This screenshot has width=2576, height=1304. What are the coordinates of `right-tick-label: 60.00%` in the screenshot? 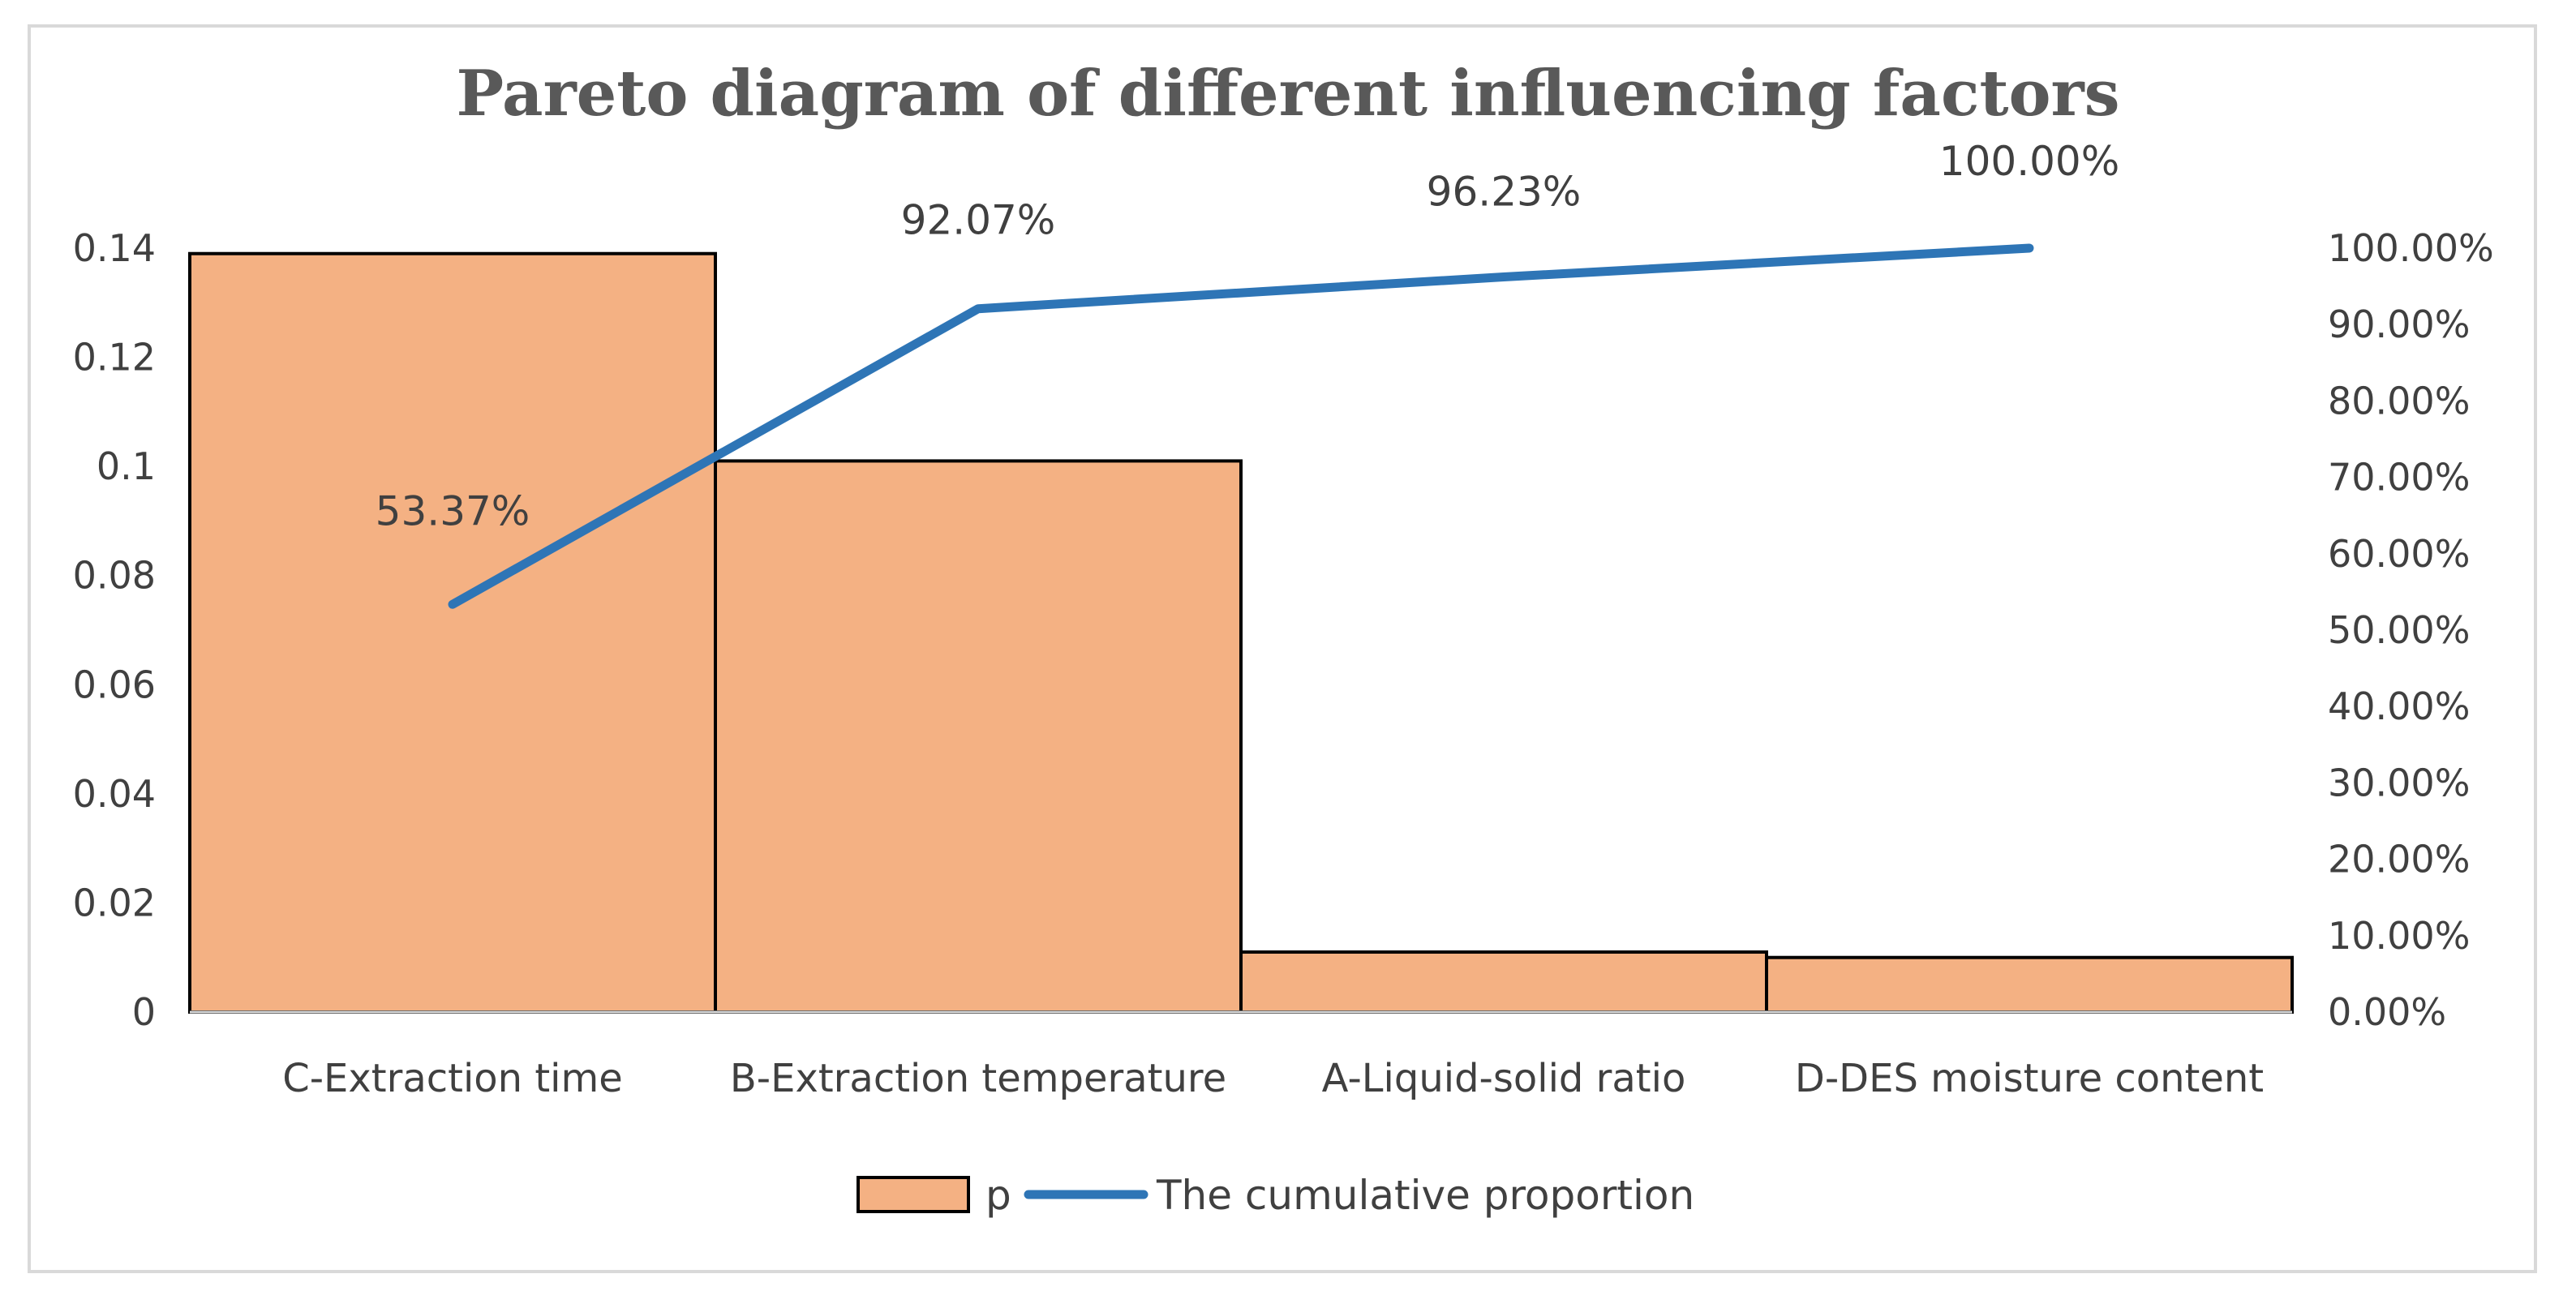 It's located at (2399, 554).